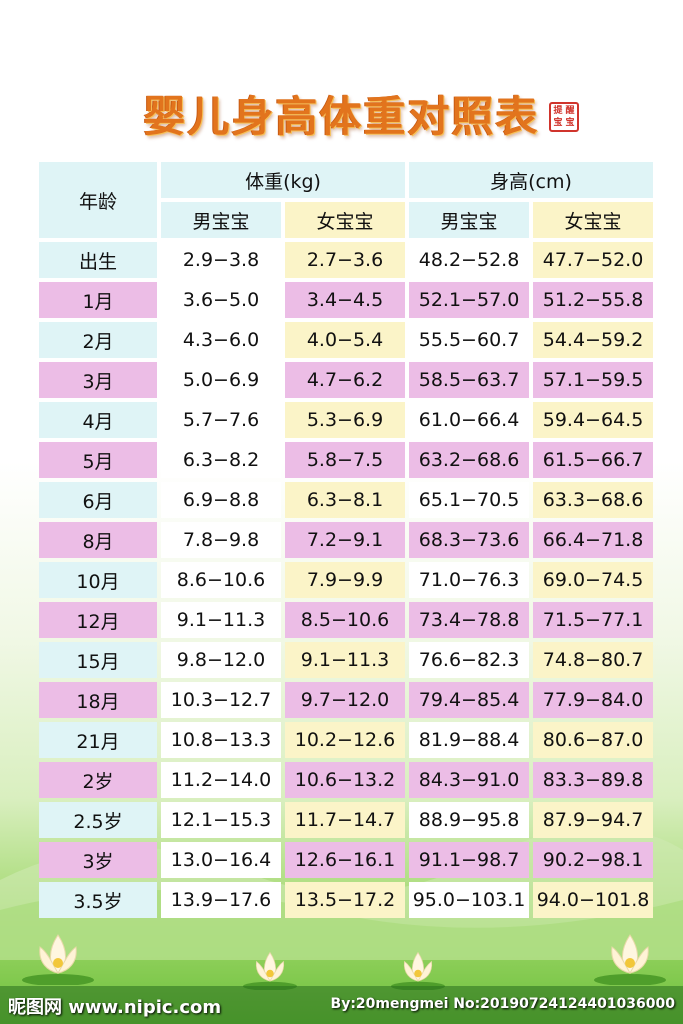 The height and width of the screenshot is (1024, 683). What do you see at coordinates (593, 340) in the screenshot?
I see `height-girl-cell: 54.4−59.2` at bounding box center [593, 340].